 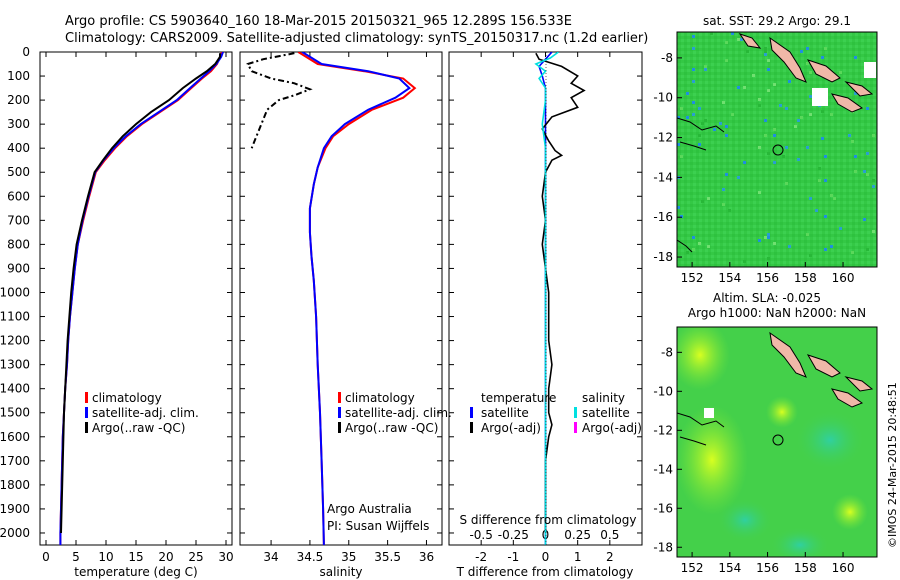 What do you see at coordinates (729, 568) in the screenshot?
I see `map-x-tick-label: 154` at bounding box center [729, 568].